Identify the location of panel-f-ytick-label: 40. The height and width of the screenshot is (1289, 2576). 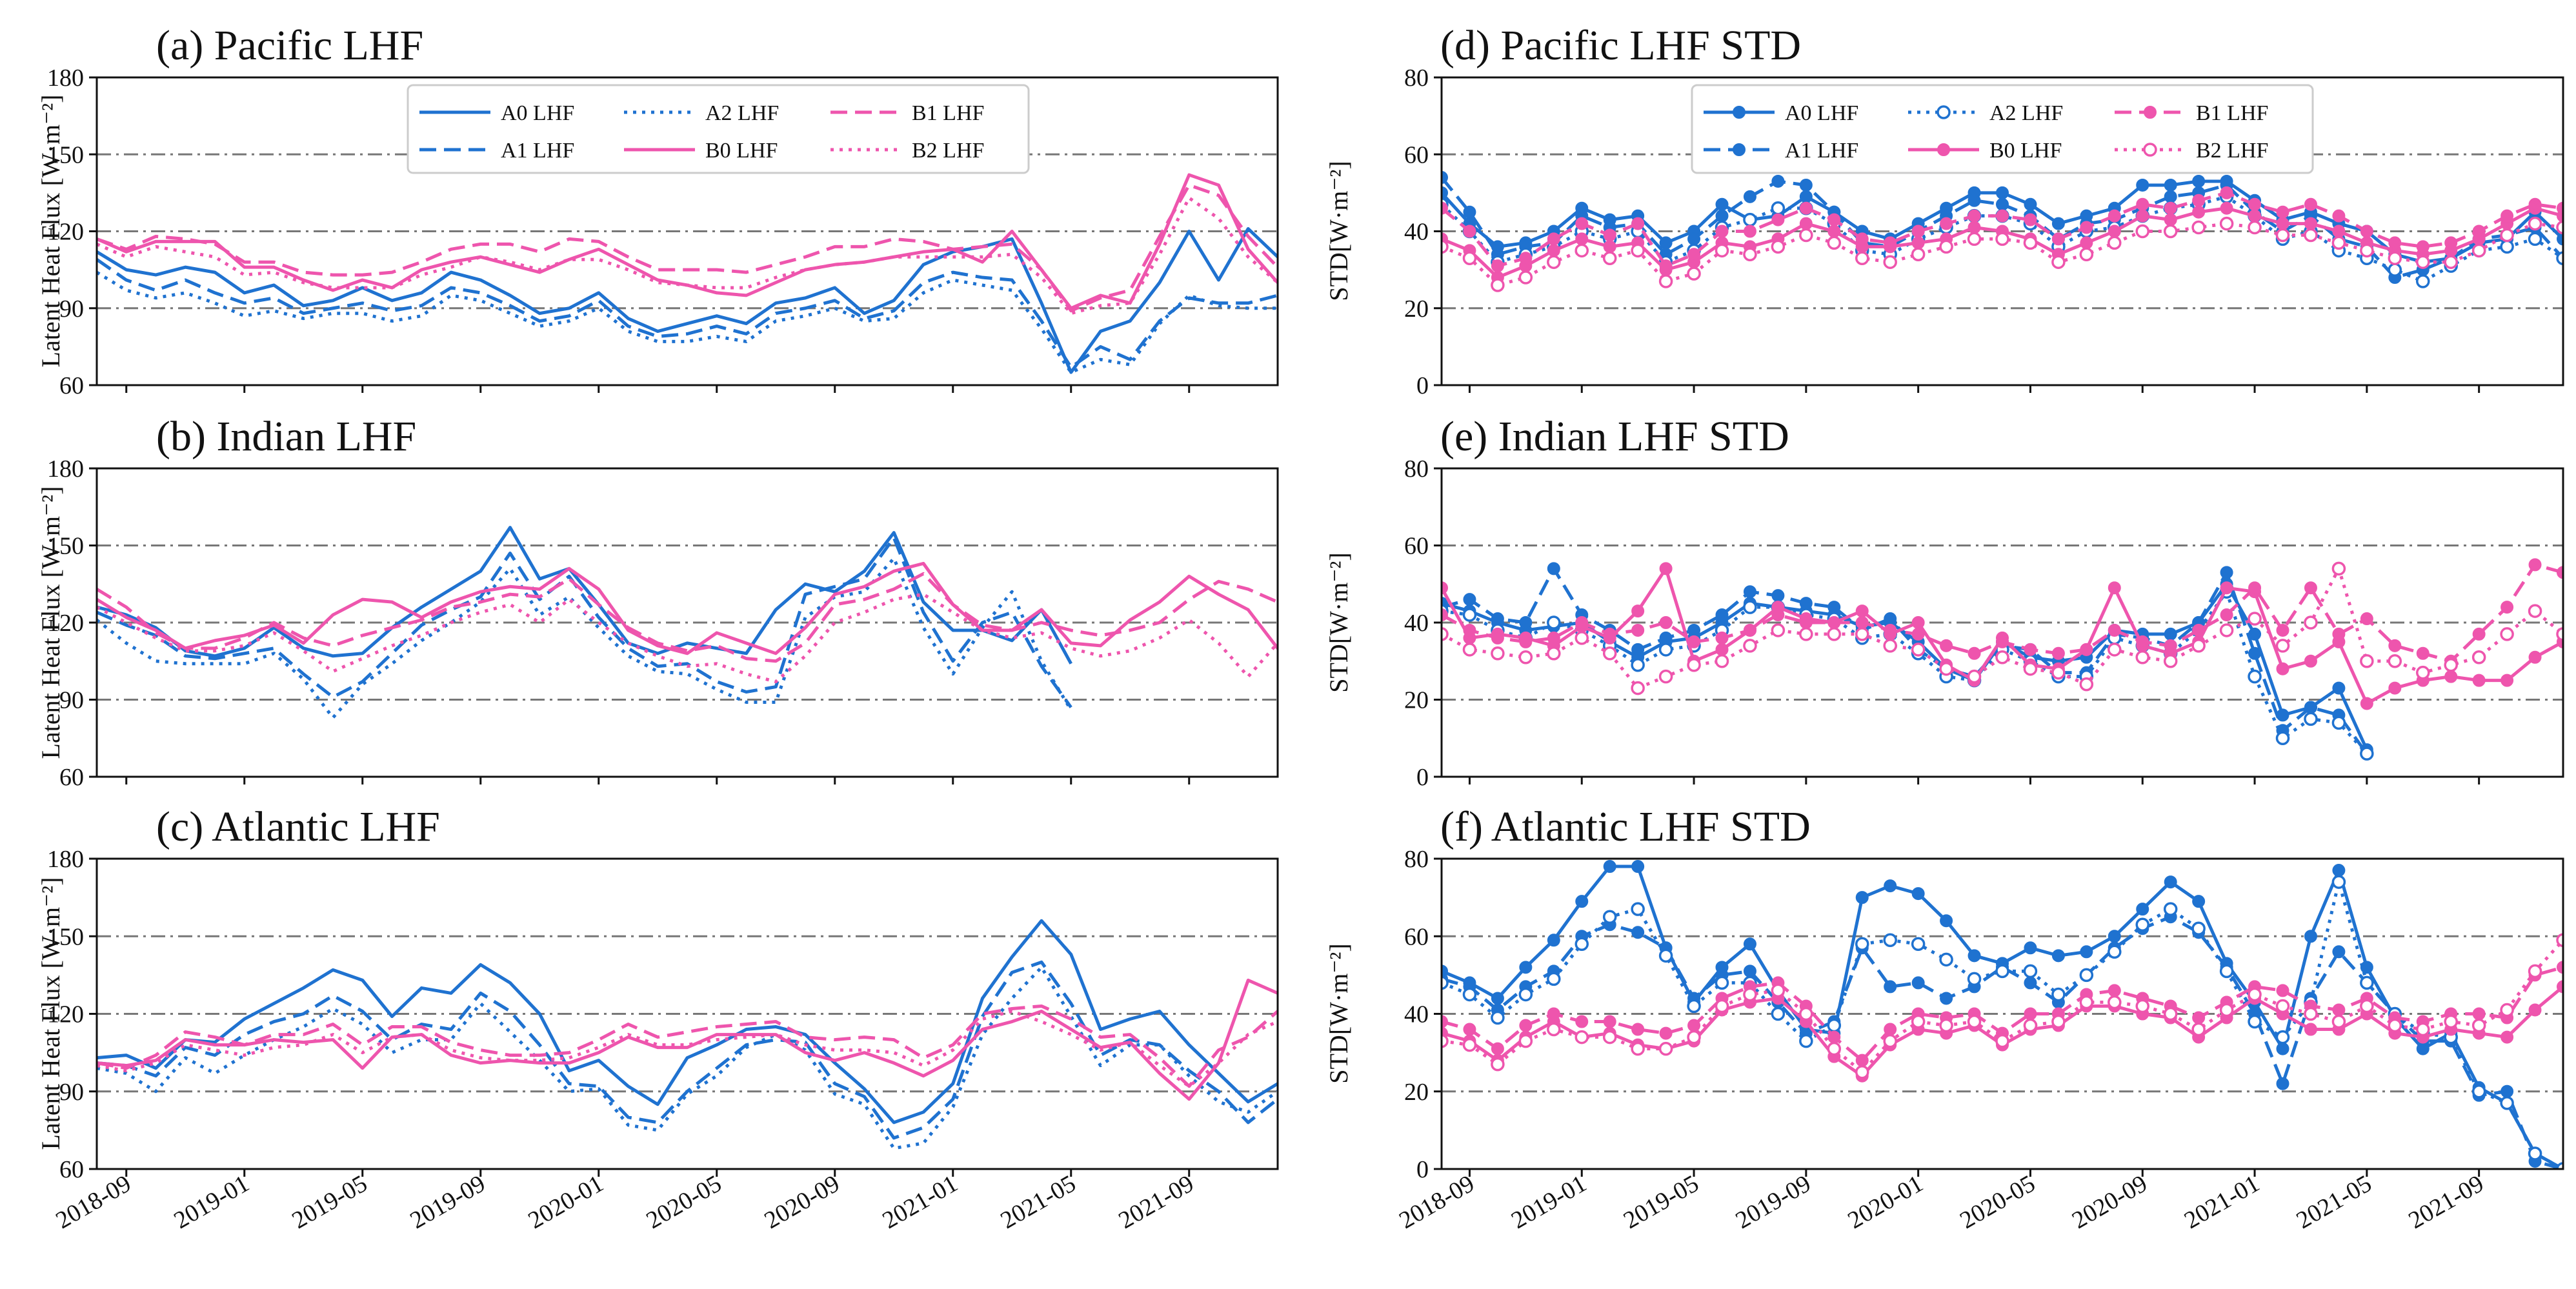
(1416, 1014).